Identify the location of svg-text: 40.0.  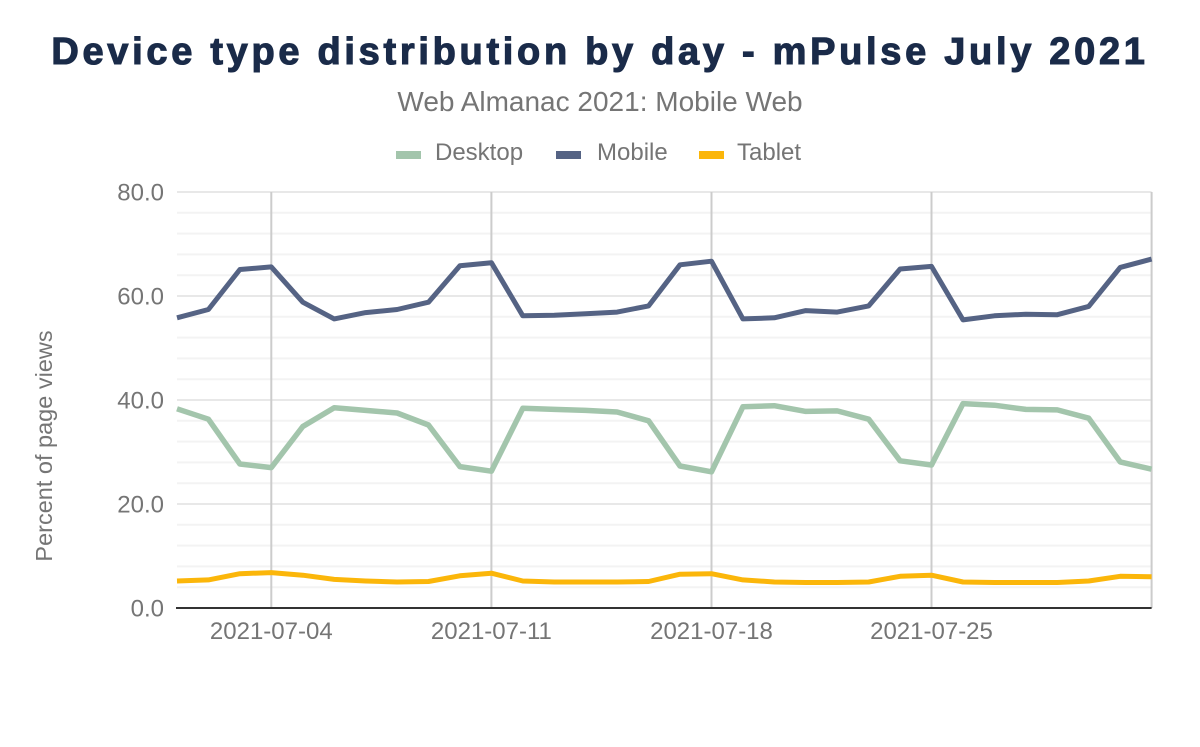
(140, 401).